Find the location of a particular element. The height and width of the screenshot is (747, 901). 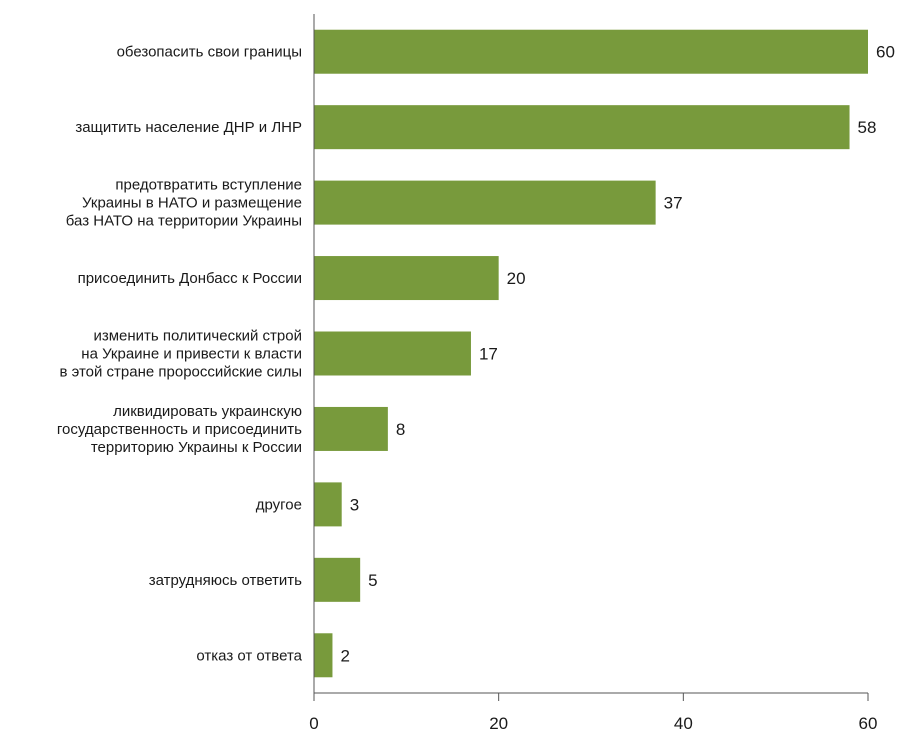

category-label-line: обезопасить свои границы is located at coordinates (209, 52).